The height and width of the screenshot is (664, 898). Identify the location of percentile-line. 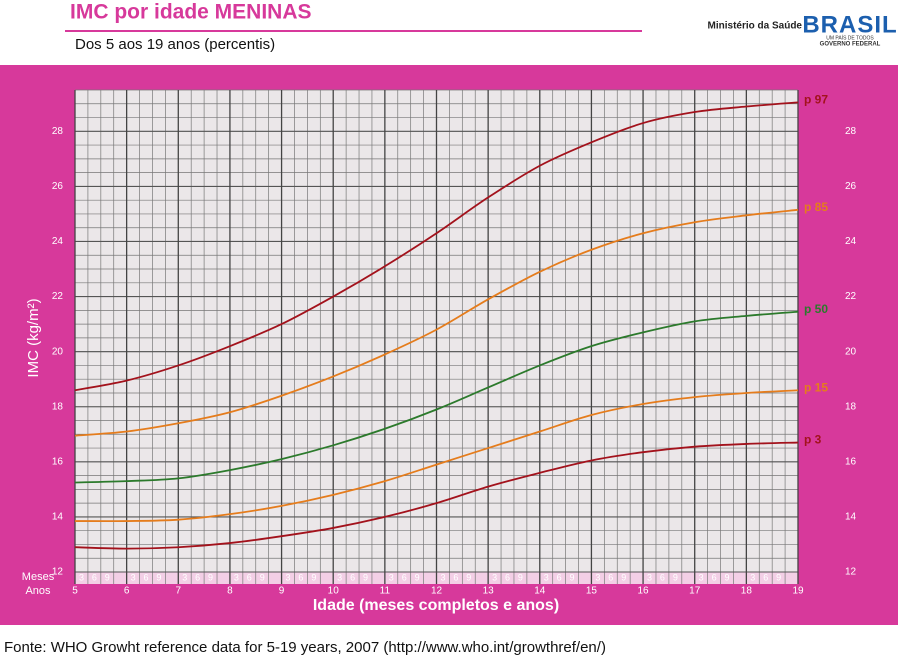
(436, 495).